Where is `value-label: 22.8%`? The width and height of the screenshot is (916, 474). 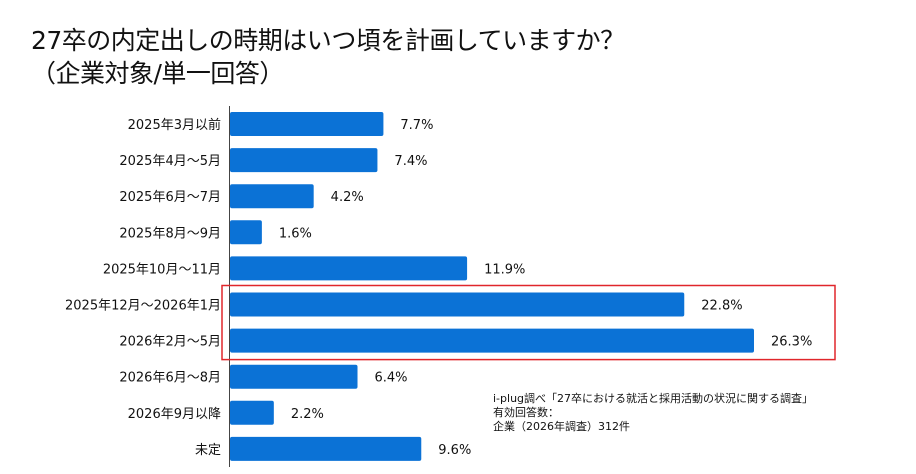
value-label: 22.8% is located at coordinates (721, 306).